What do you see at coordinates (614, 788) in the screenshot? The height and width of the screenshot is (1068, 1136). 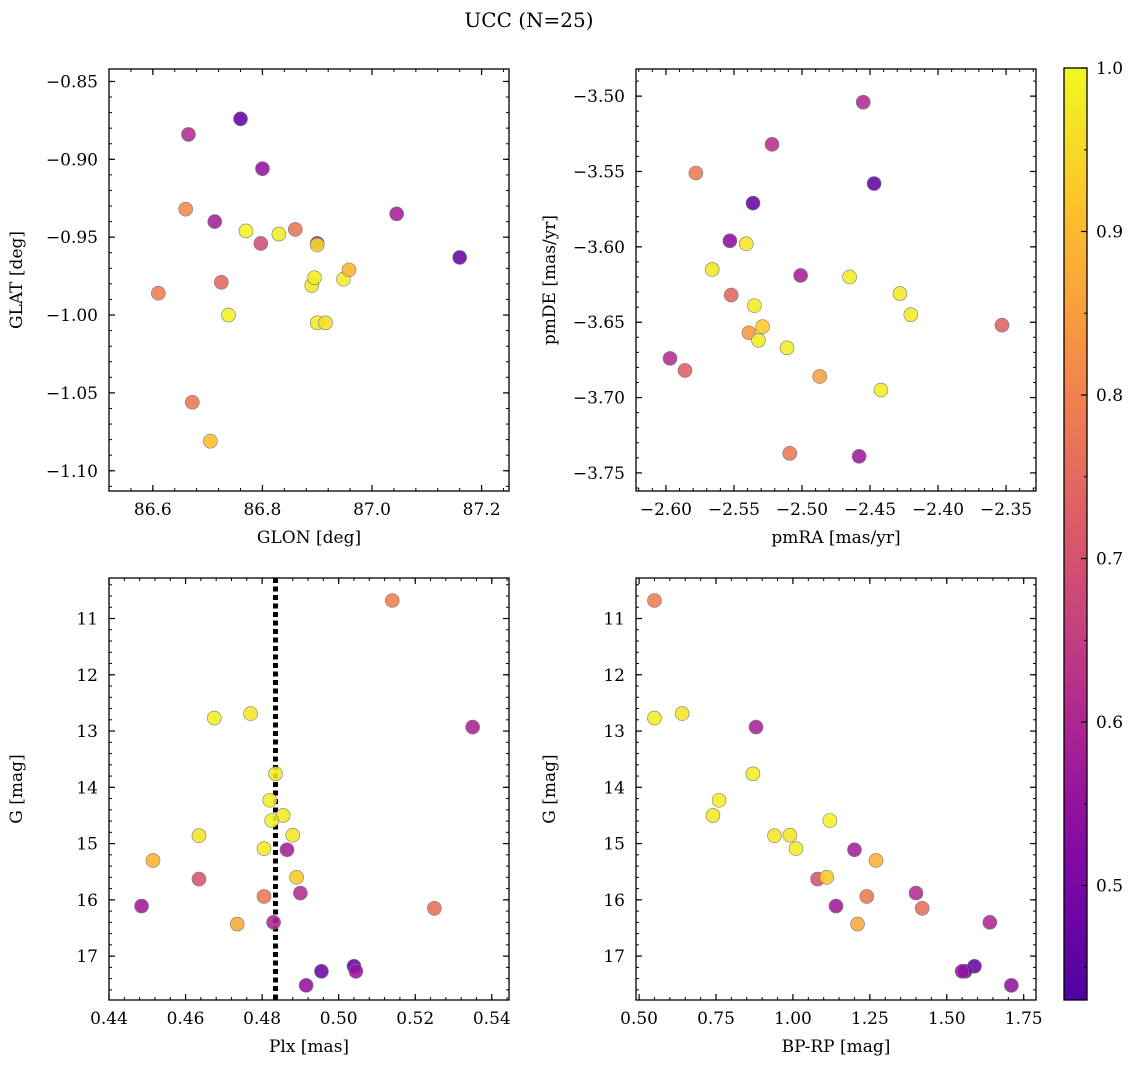 I see `y-tick-label: 14` at bounding box center [614, 788].